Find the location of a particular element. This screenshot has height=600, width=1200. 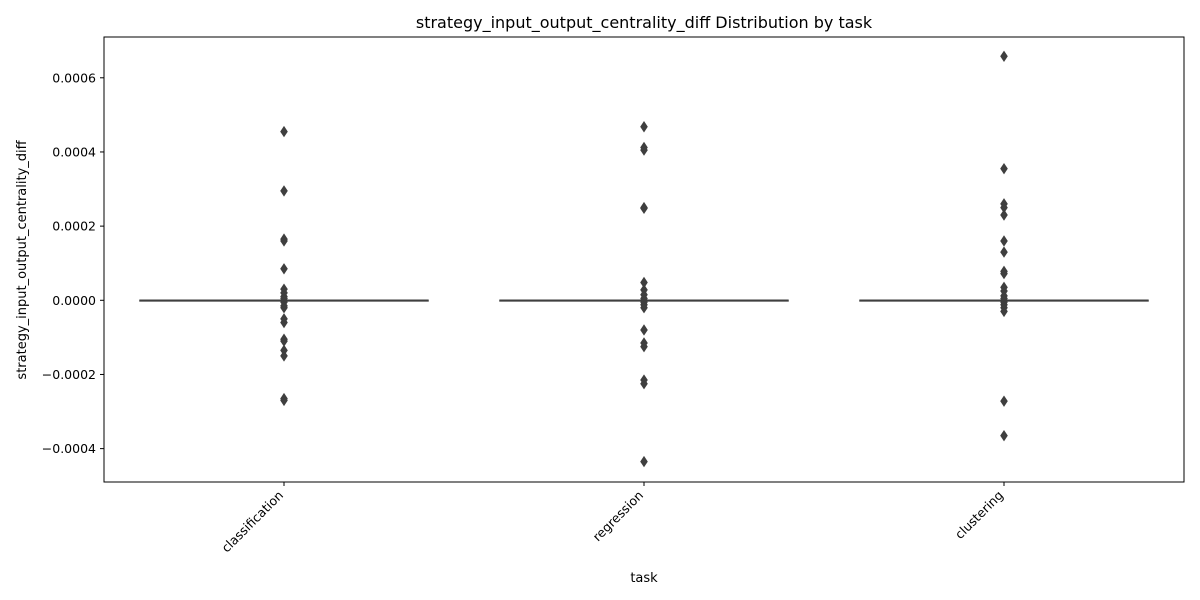

y-tick-label: 0.0000 is located at coordinates (74, 300).